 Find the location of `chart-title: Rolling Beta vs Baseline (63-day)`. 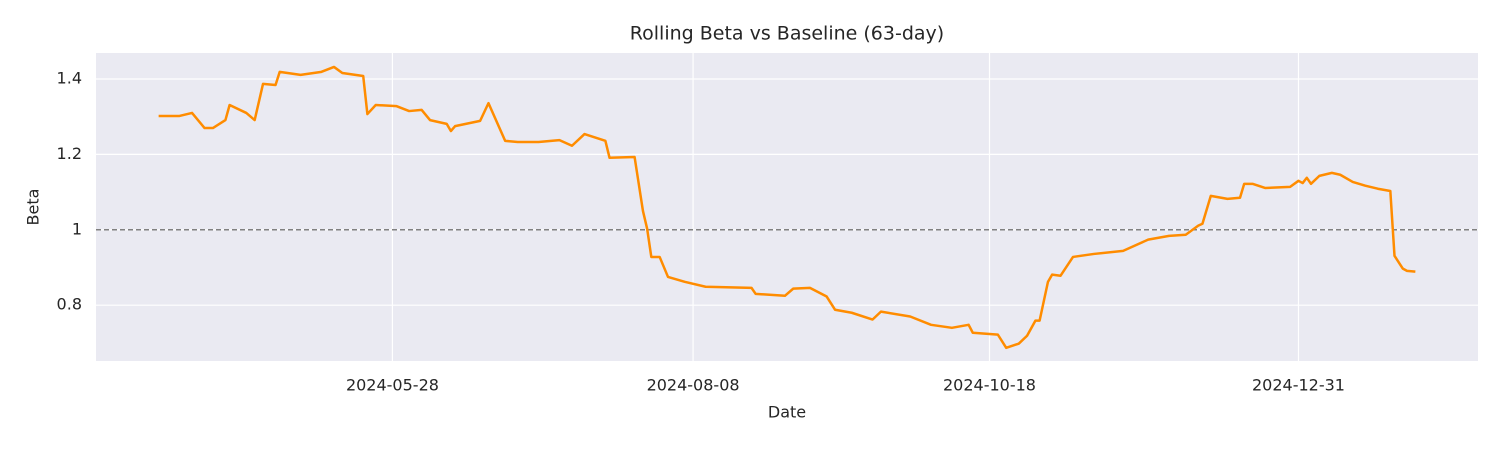

chart-title: Rolling Beta vs Baseline (63-day) is located at coordinates (787, 34).